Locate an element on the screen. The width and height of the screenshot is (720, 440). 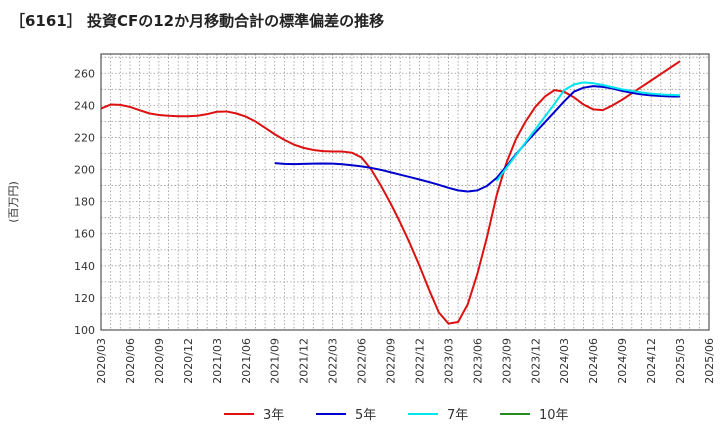
x-tick-label: 2023/03 is located at coordinates (448, 361).